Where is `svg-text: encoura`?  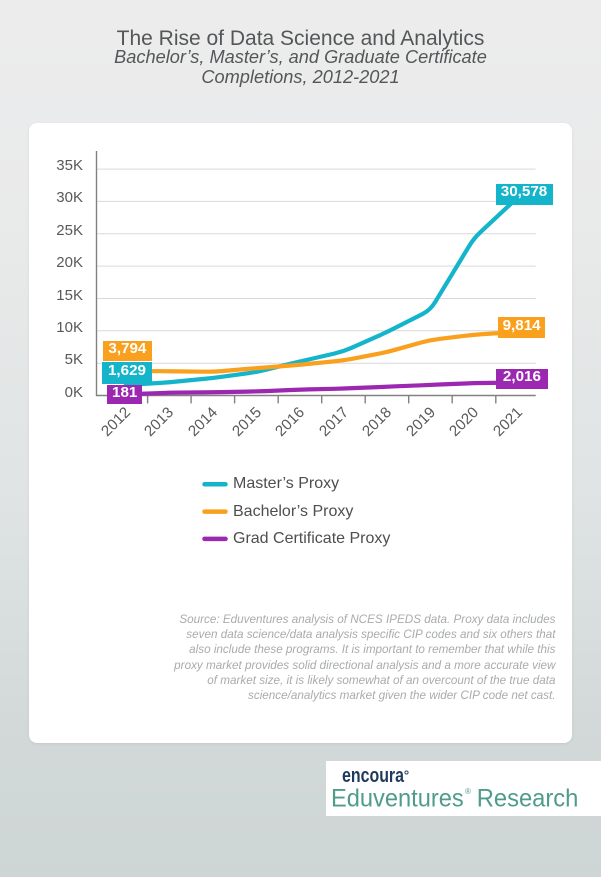 svg-text: encoura is located at coordinates (373, 776).